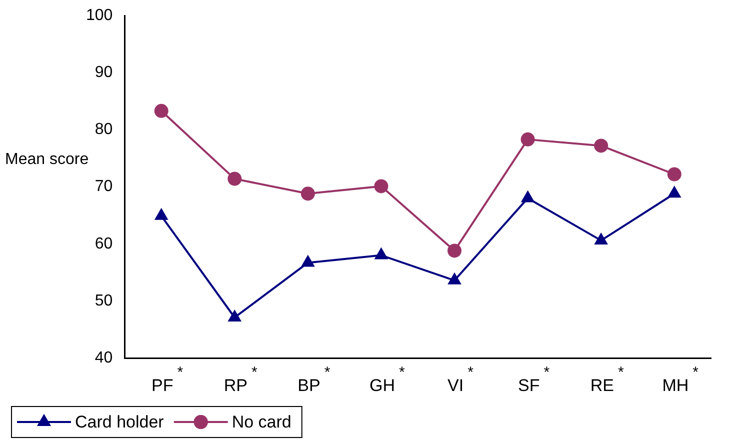 The image size is (729, 440). I want to click on x-tick-label: MH*, so click(680, 379).